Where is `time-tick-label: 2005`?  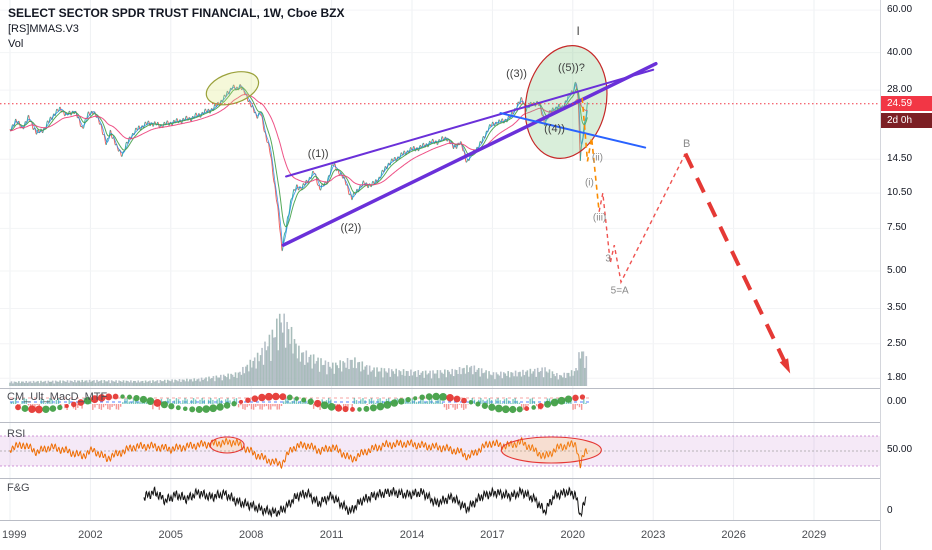 time-tick-label: 2005 is located at coordinates (171, 535).